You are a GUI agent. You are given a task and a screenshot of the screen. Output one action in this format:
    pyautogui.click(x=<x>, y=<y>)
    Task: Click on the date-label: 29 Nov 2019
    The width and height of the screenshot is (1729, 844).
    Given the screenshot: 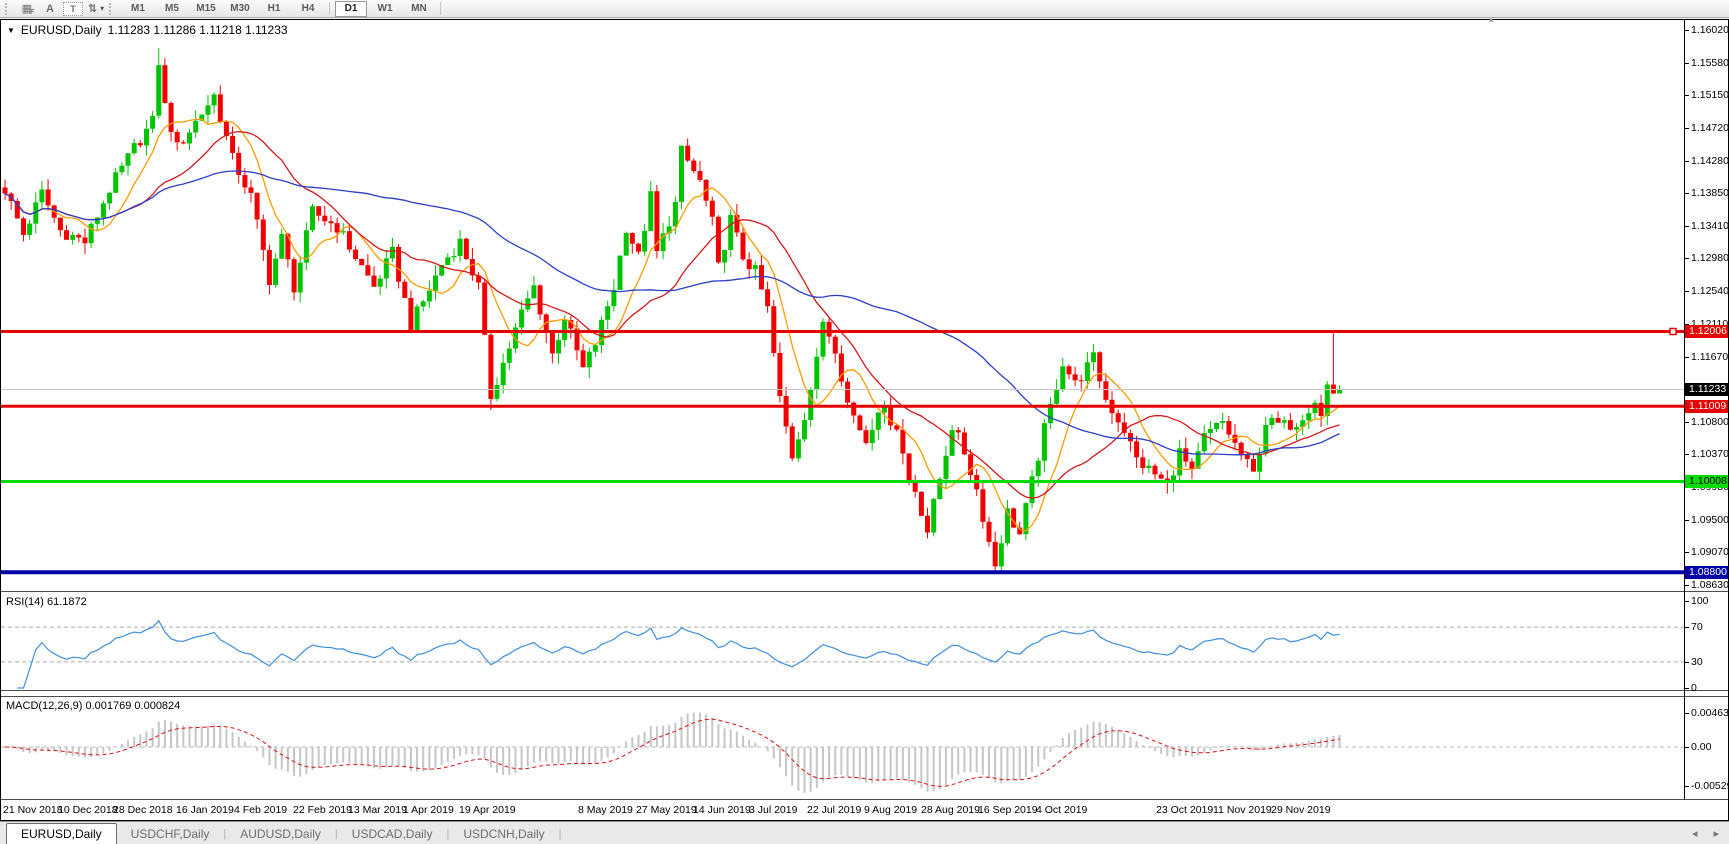 What is the action you would take?
    pyautogui.click(x=1301, y=810)
    